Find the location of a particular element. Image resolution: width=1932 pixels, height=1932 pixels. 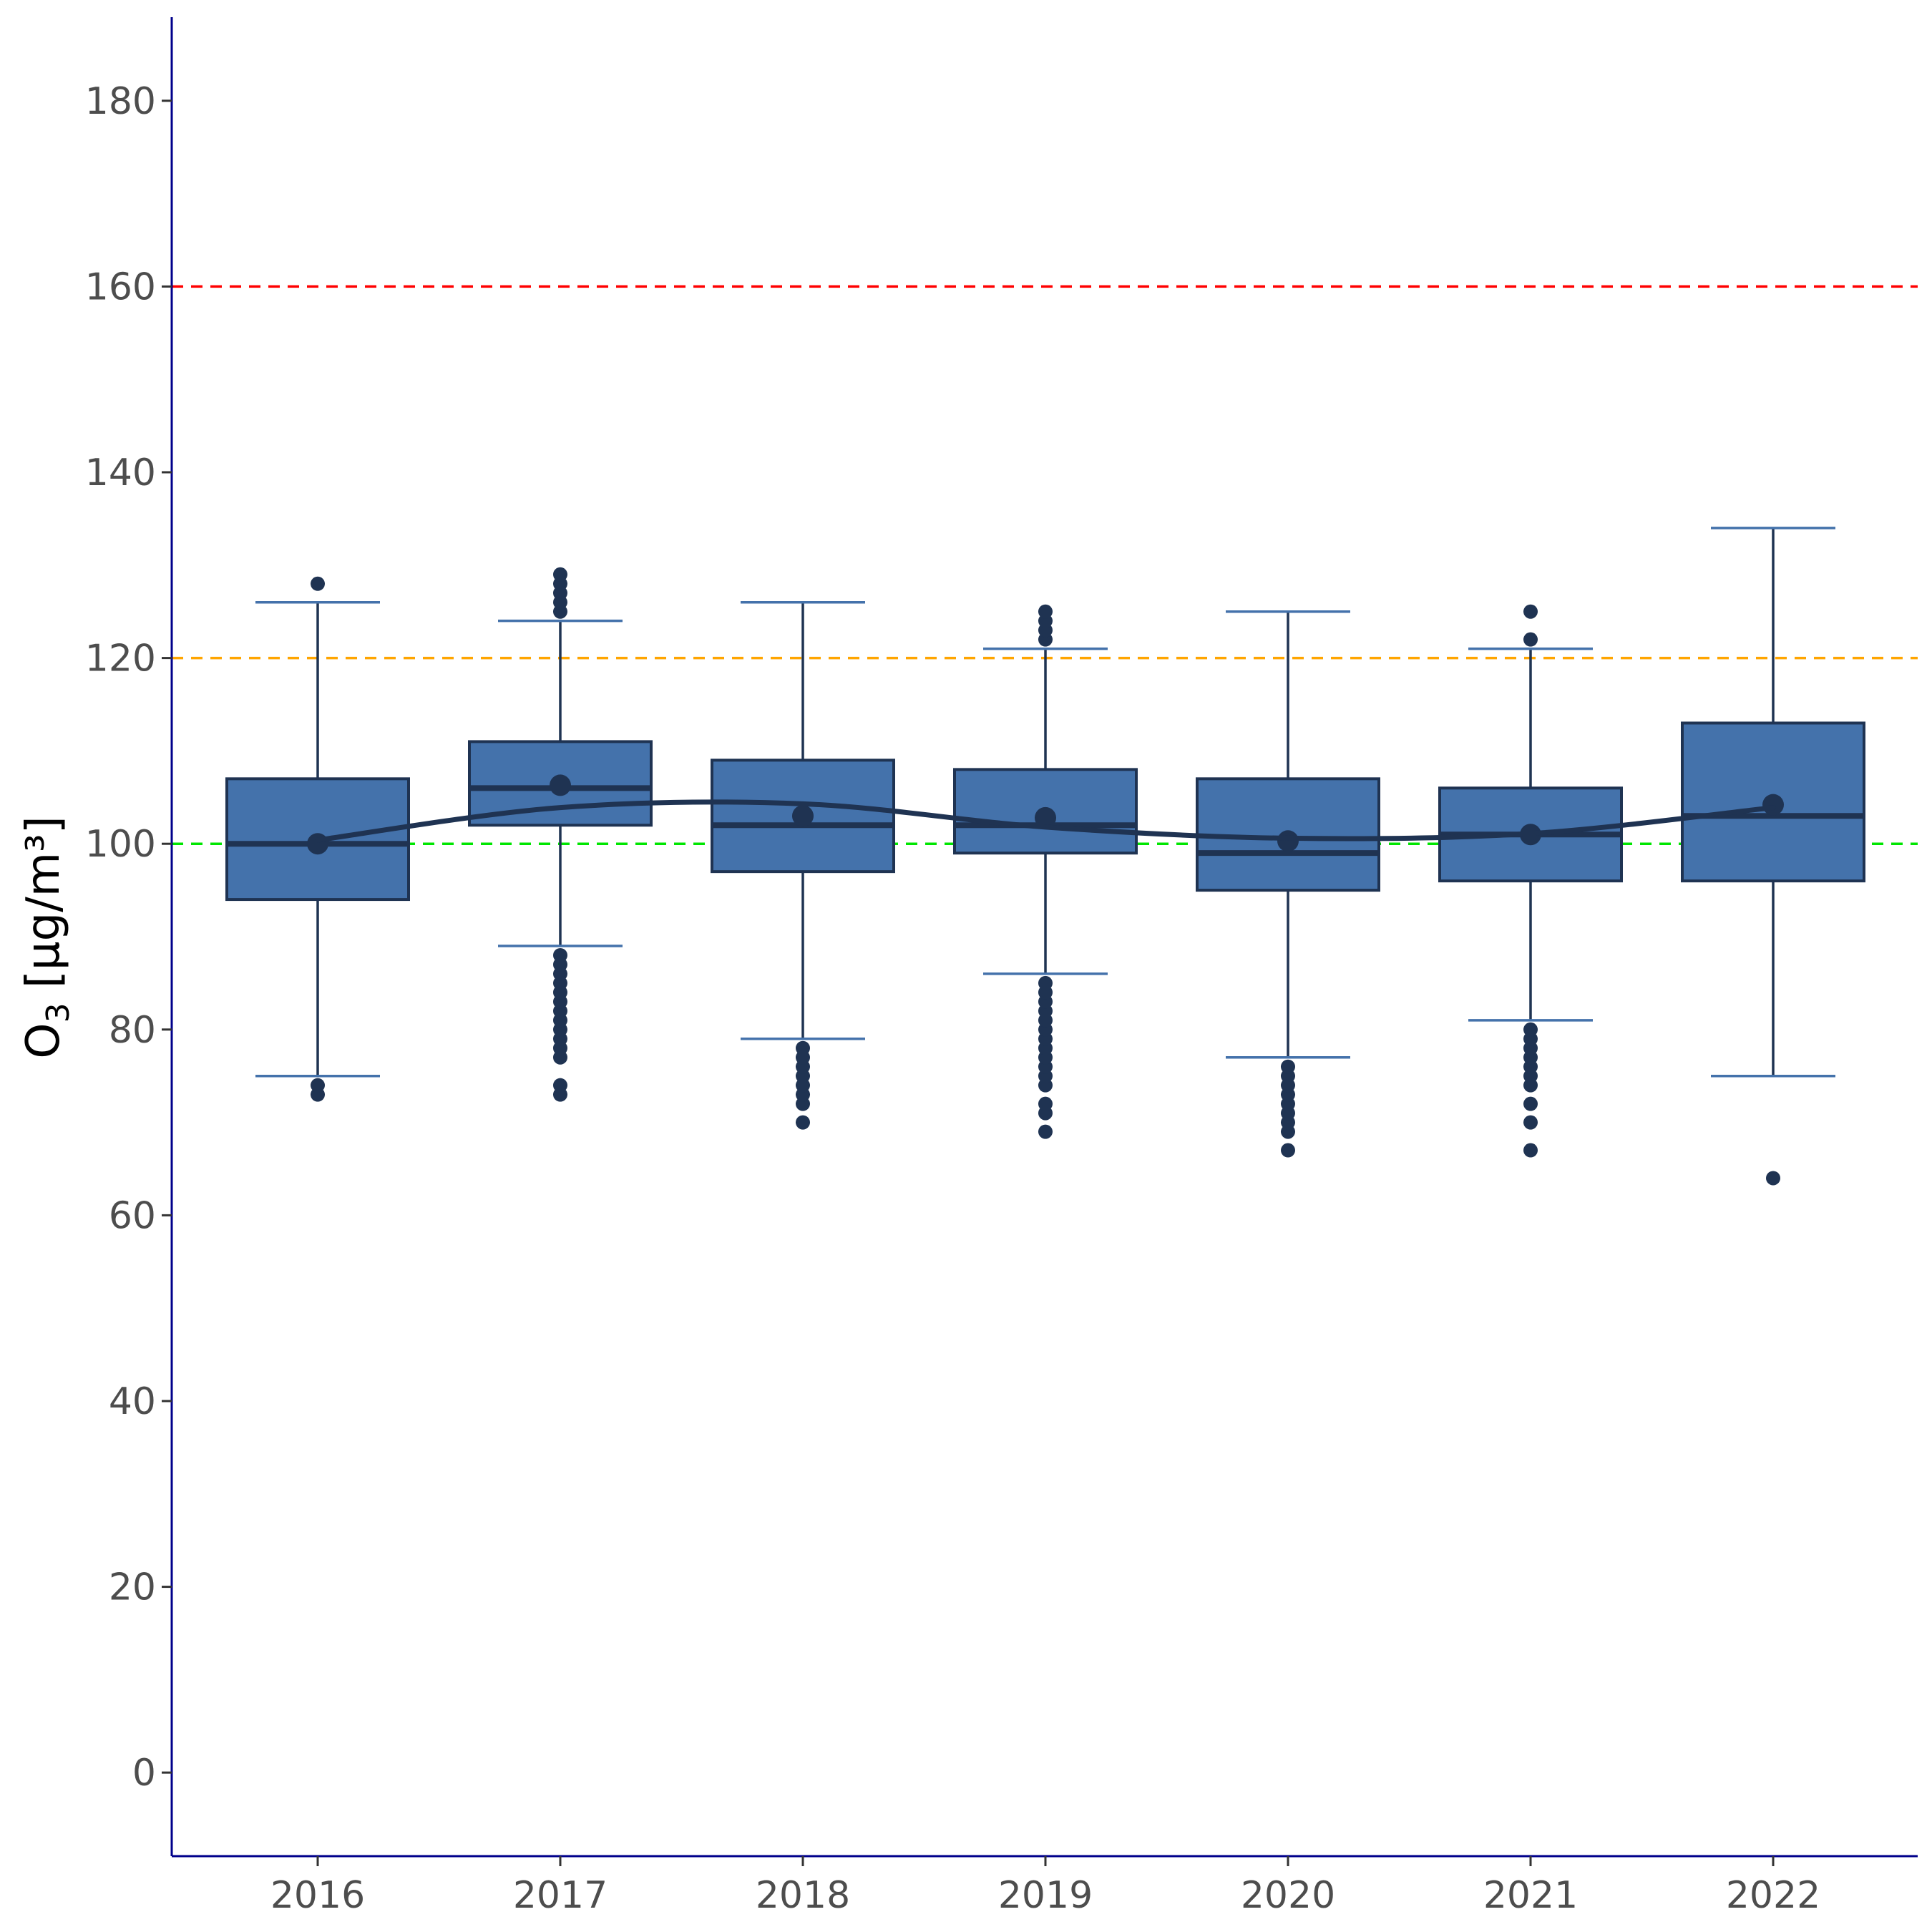

y-tick-label: 0 is located at coordinates (144, 1773).